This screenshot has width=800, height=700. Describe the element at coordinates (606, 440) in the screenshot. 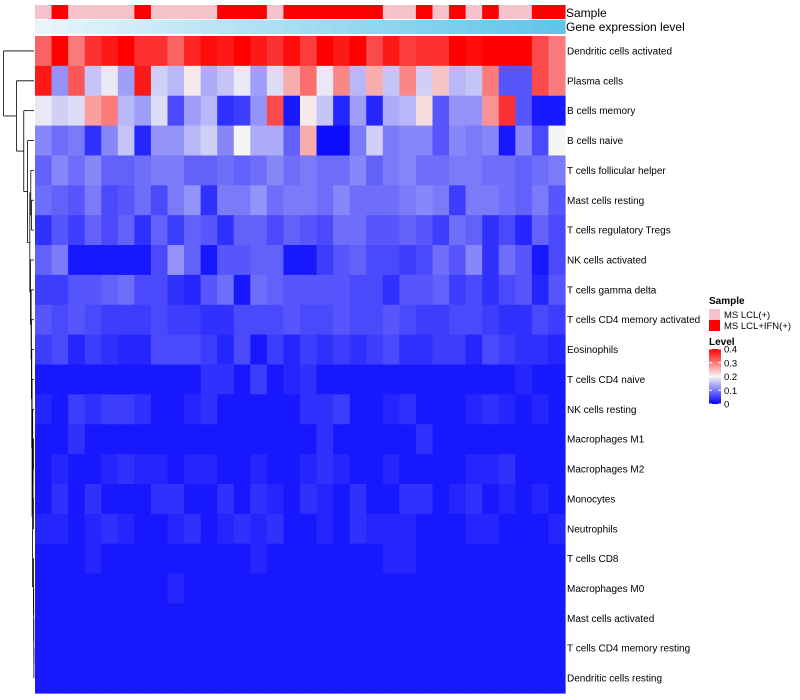

I see `row-label: Macrophages M1` at that location.